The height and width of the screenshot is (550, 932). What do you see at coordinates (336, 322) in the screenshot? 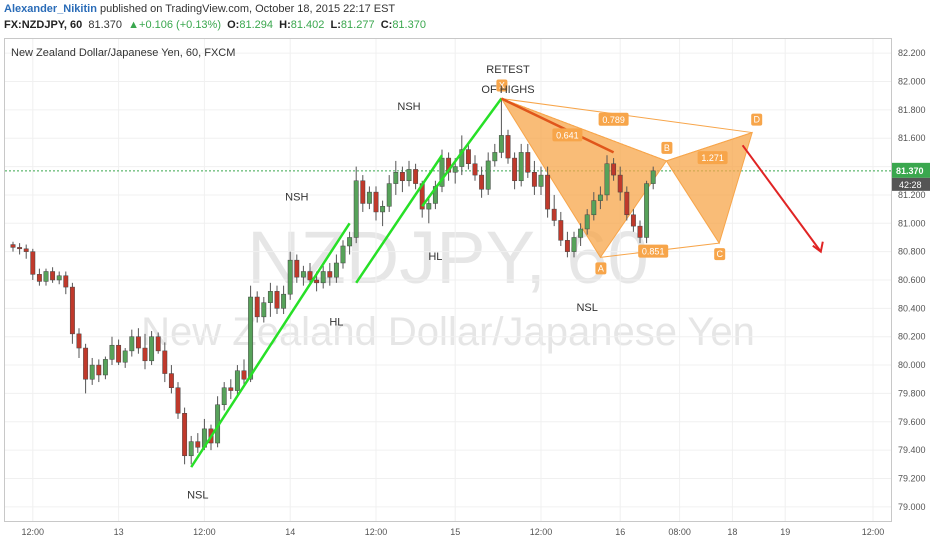
I see `annotation-label: HL` at bounding box center [336, 322].